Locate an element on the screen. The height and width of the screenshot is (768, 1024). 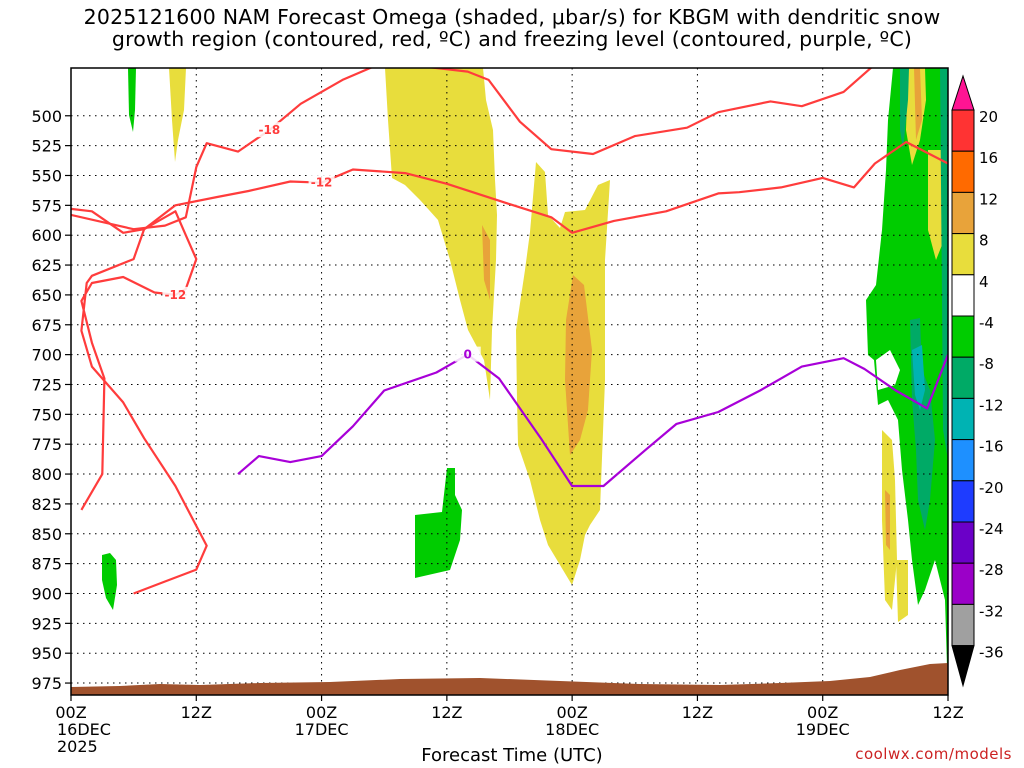
y-tick-label: 600 is located at coordinates (46, 235).